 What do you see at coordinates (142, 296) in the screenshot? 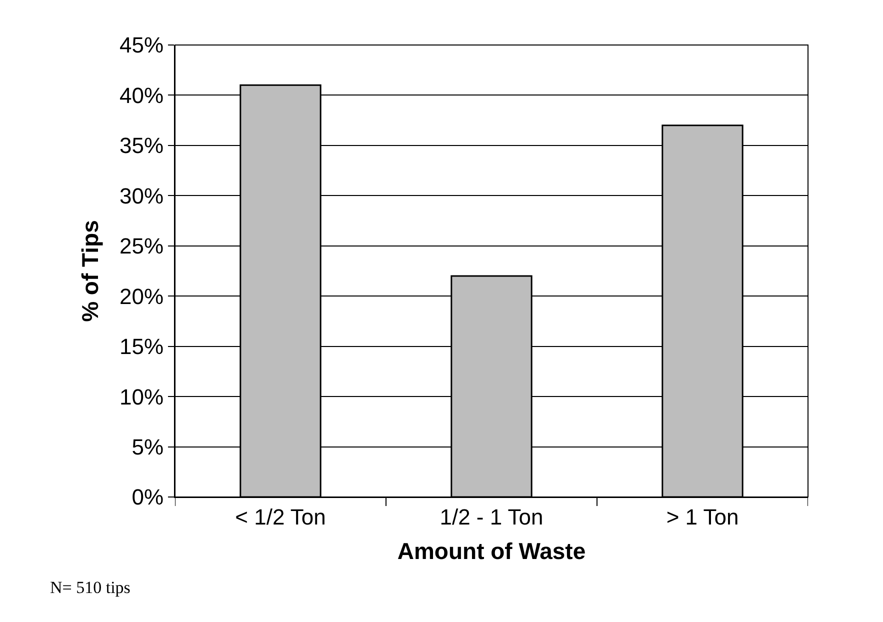
I see `y-tick-label: 20%` at bounding box center [142, 296].